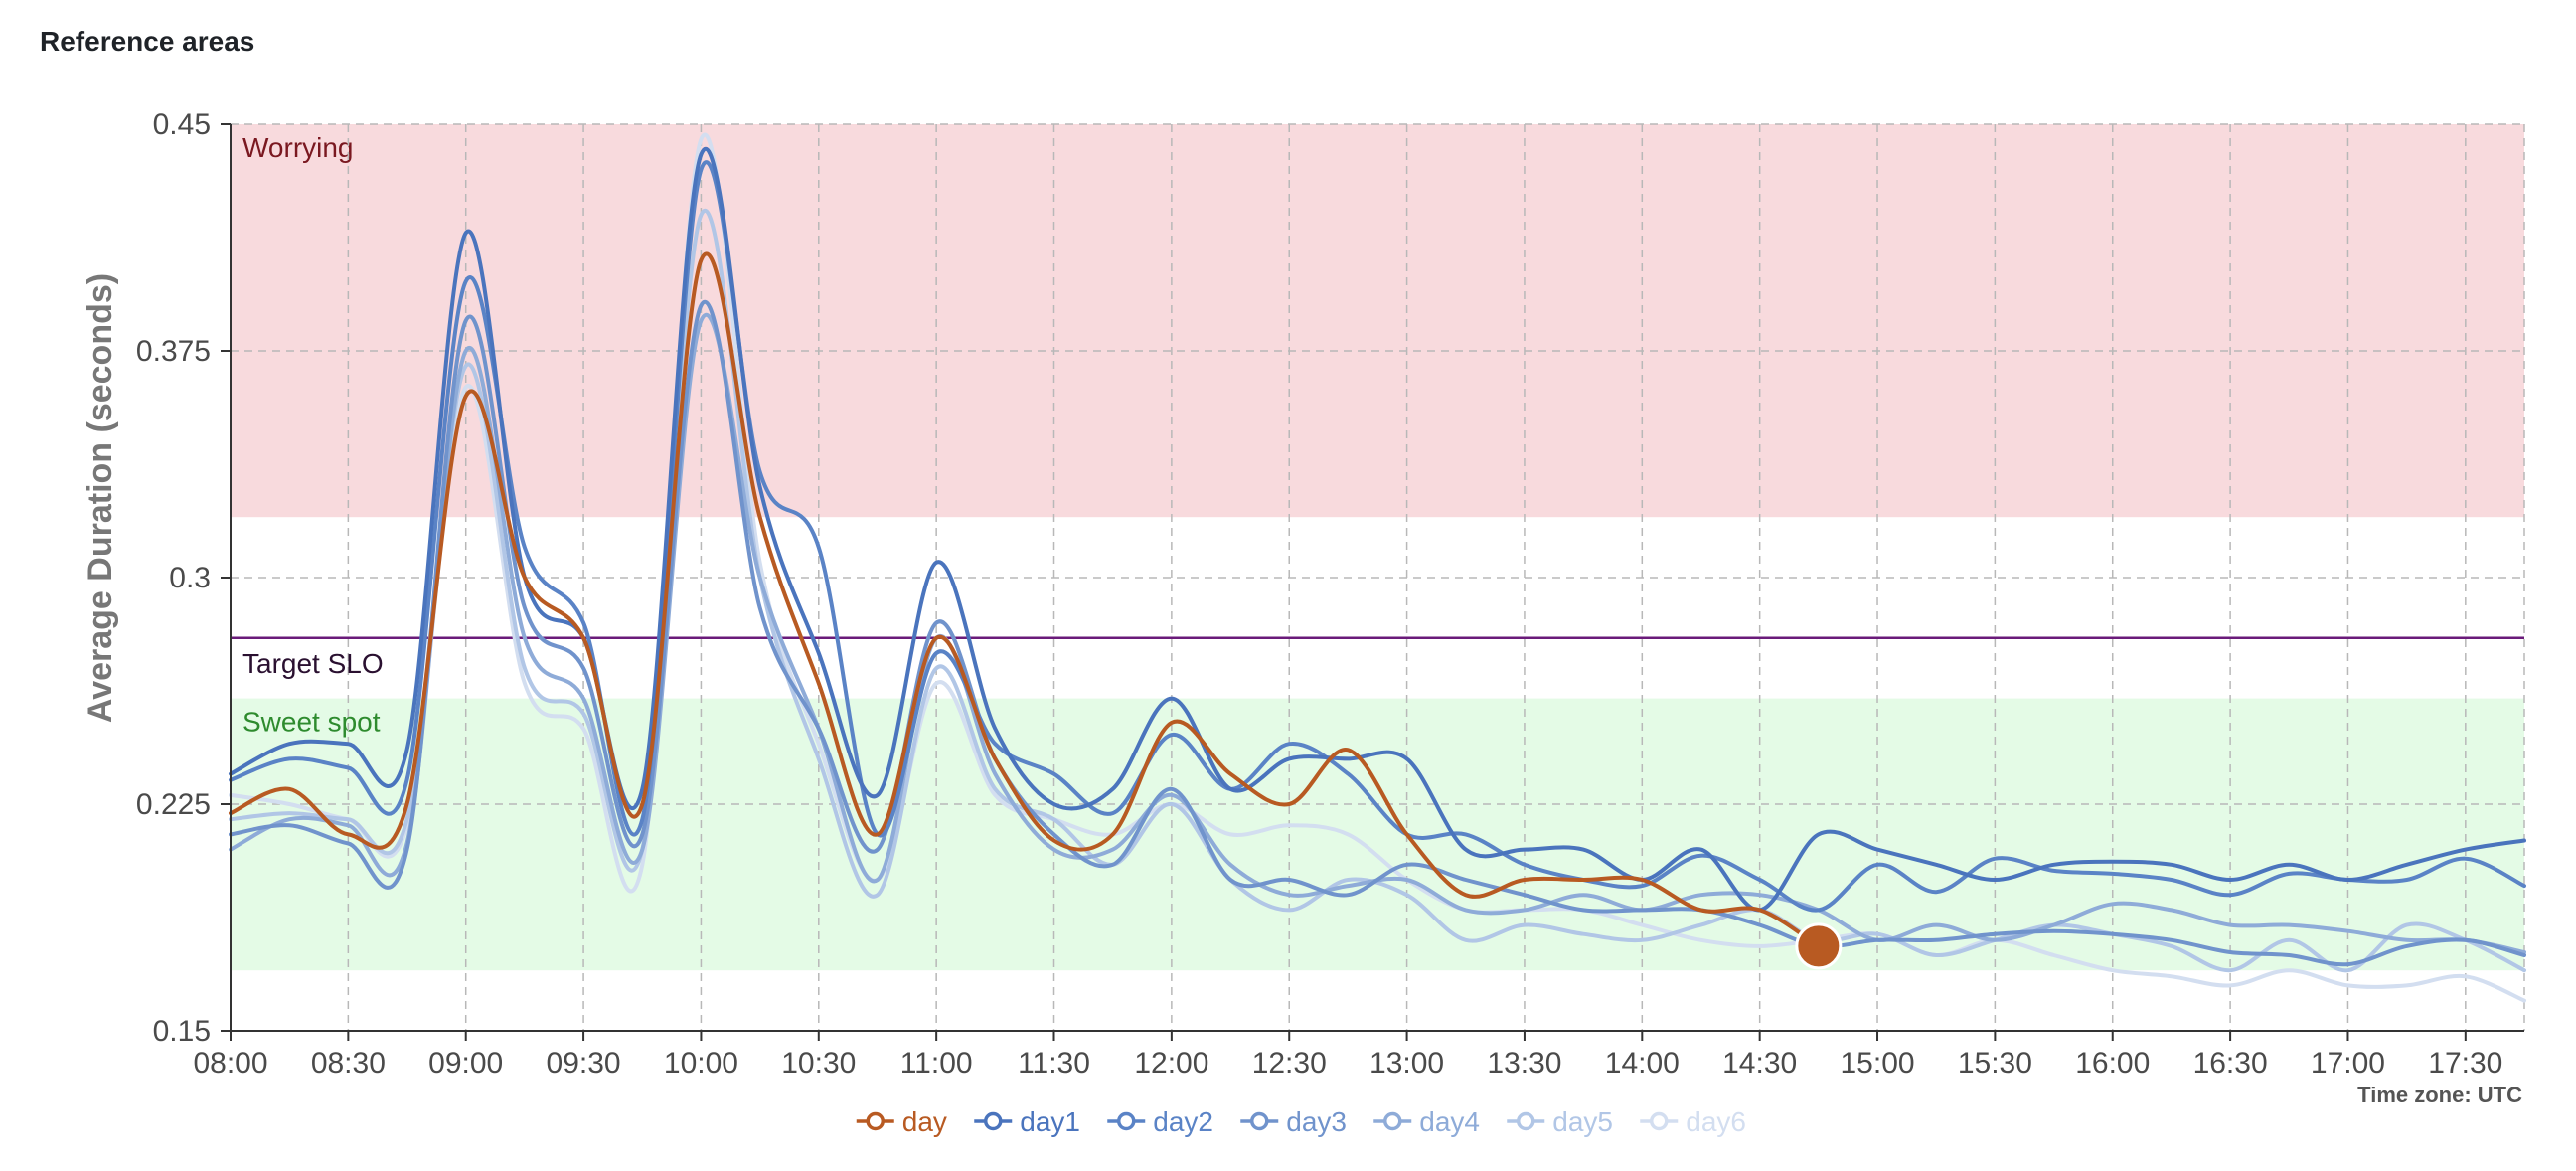 This screenshot has height=1171, width=2576. Describe the element at coordinates (1995, 1063) in the screenshot. I see `x-tick-label: 15:30` at that location.